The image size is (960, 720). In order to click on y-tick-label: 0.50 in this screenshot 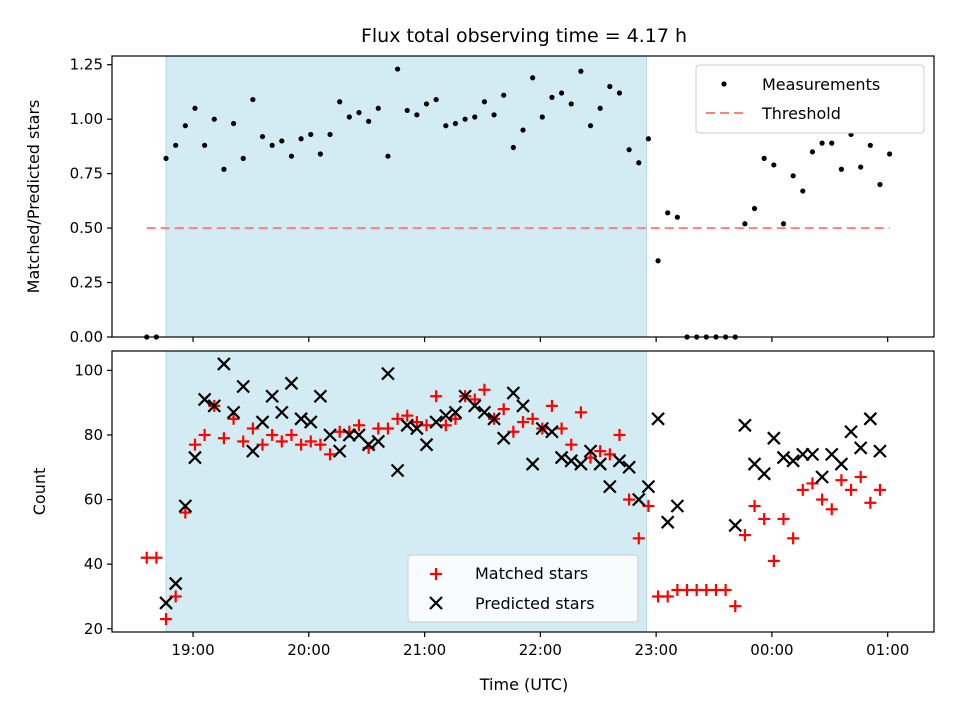, I will do `click(86, 228)`.